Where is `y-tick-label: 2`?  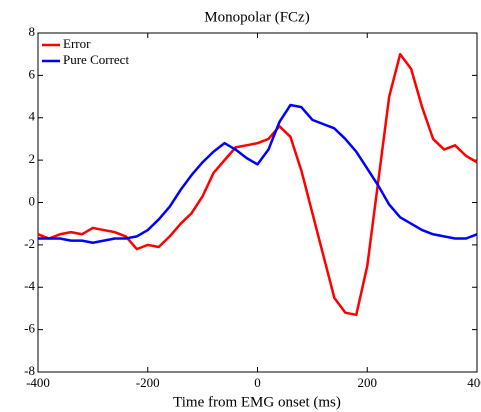
y-tick-label: 2 is located at coordinates (32, 158).